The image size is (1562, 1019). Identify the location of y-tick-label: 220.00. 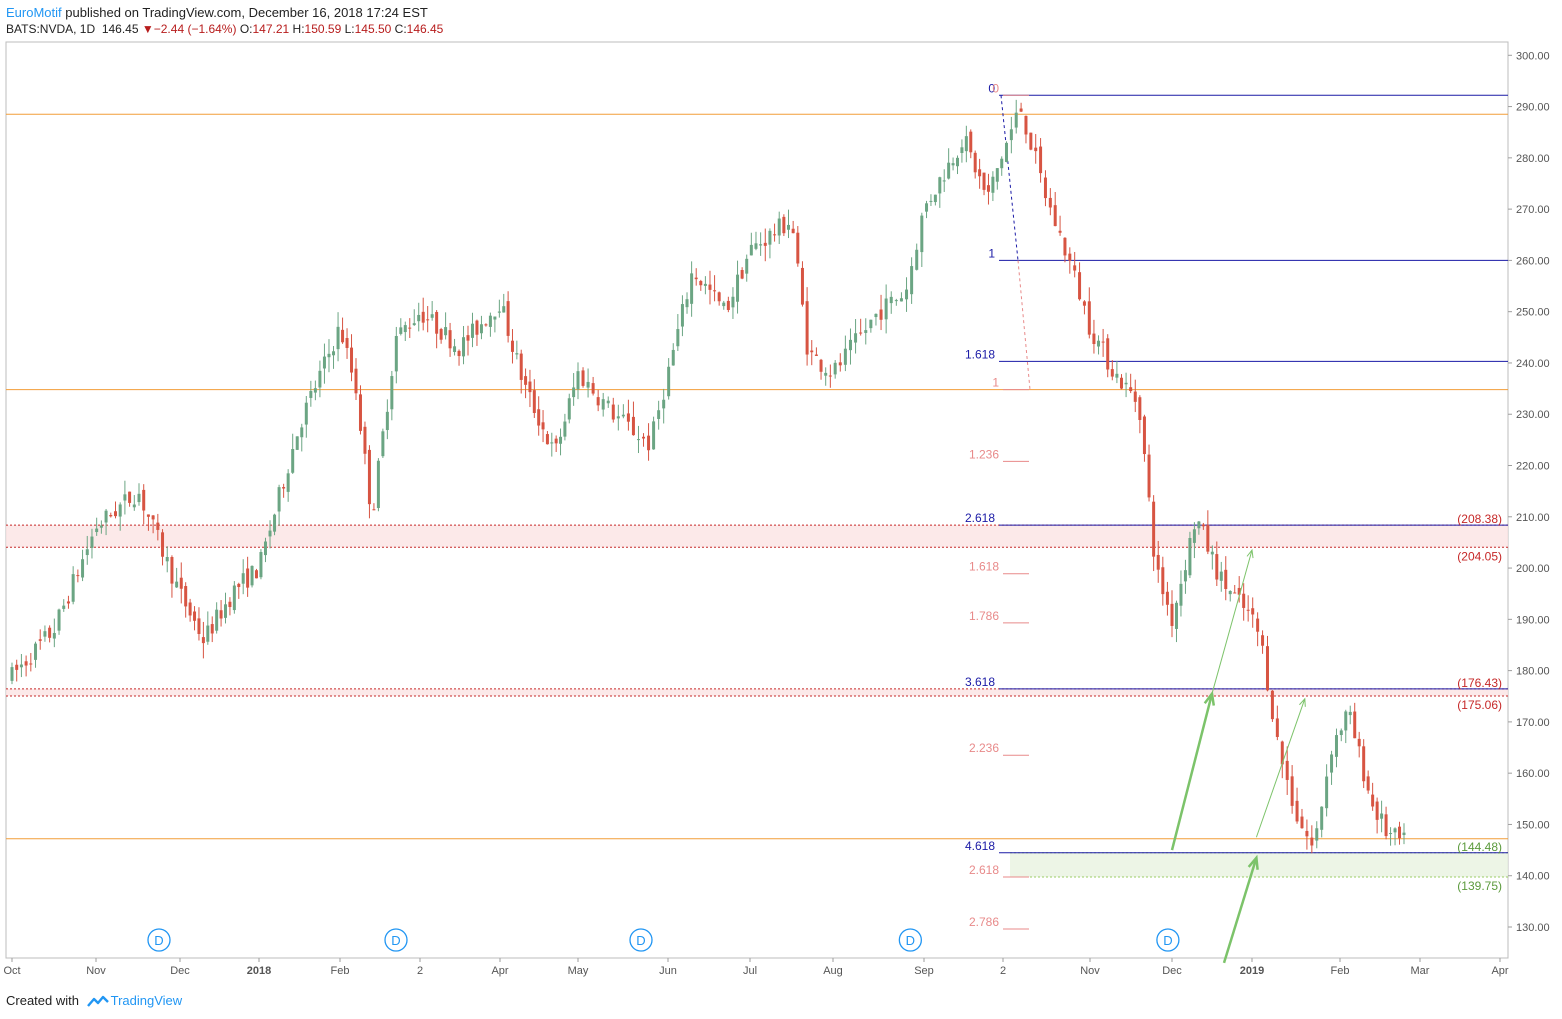
(1533, 467).